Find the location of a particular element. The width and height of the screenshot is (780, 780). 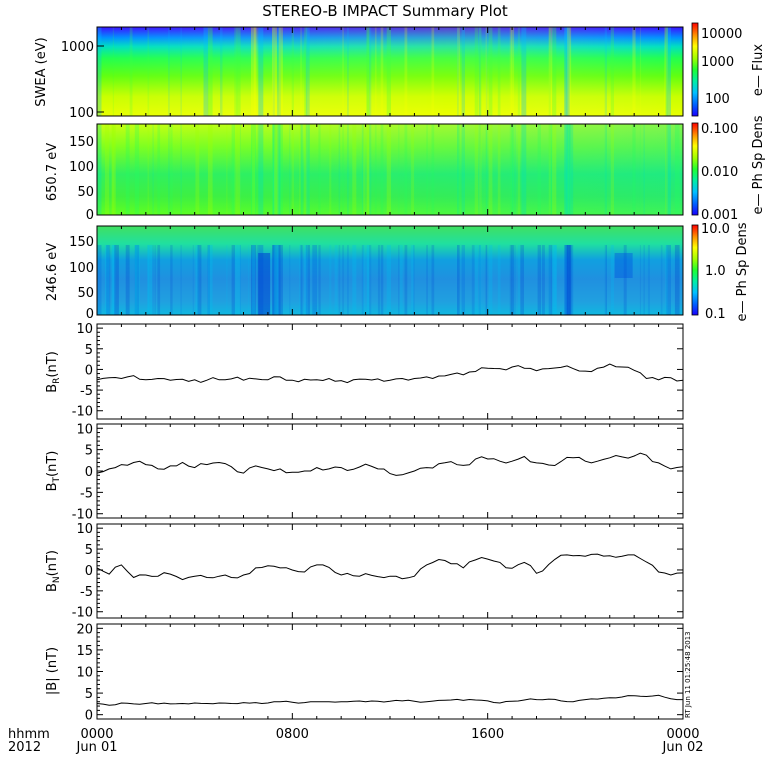

bt-ylabel: BT(nT) is located at coordinates (53, 471).